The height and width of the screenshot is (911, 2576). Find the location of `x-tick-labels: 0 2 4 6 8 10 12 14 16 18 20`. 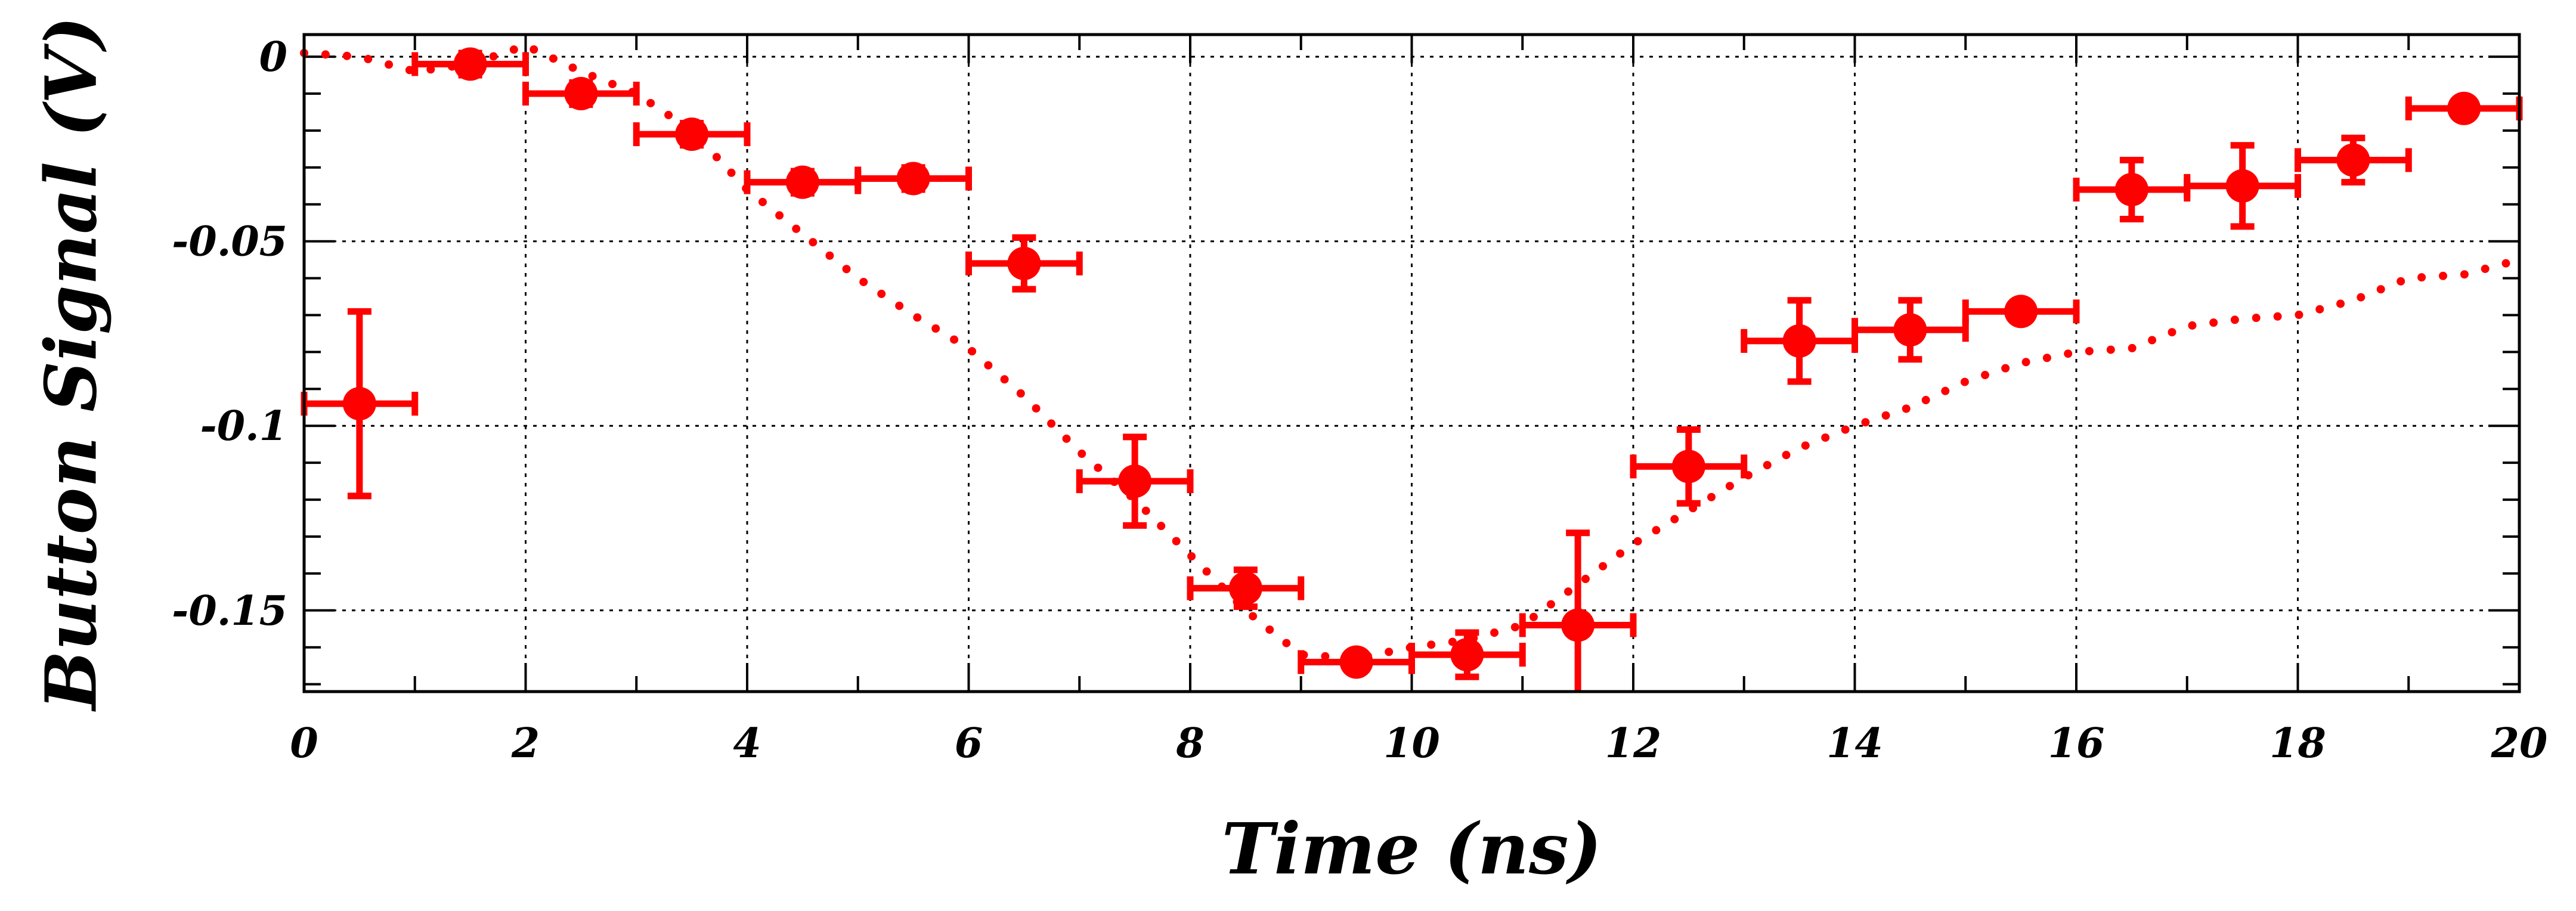

x-tick-labels: 0 2 4 6 8 10 12 14 16 18 20 is located at coordinates (1418, 743).